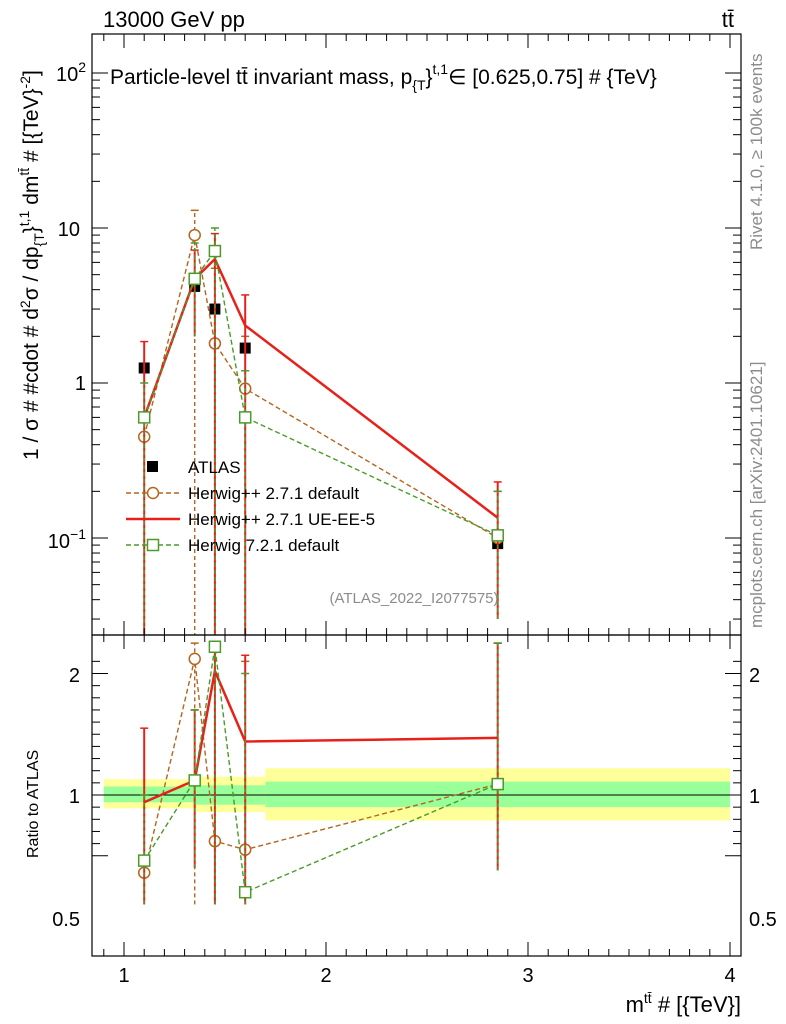  Describe the element at coordinates (74, 676) in the screenshot. I see `ratio-tick-left-2: 2` at that location.